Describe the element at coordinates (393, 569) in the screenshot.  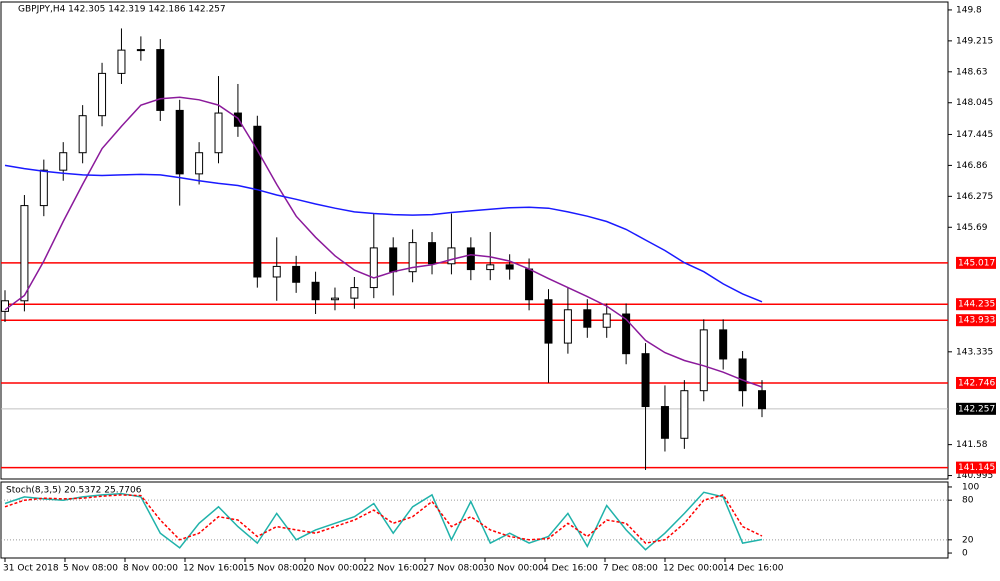
I see `x-tick-label: 22 Nov 16:00` at that location.